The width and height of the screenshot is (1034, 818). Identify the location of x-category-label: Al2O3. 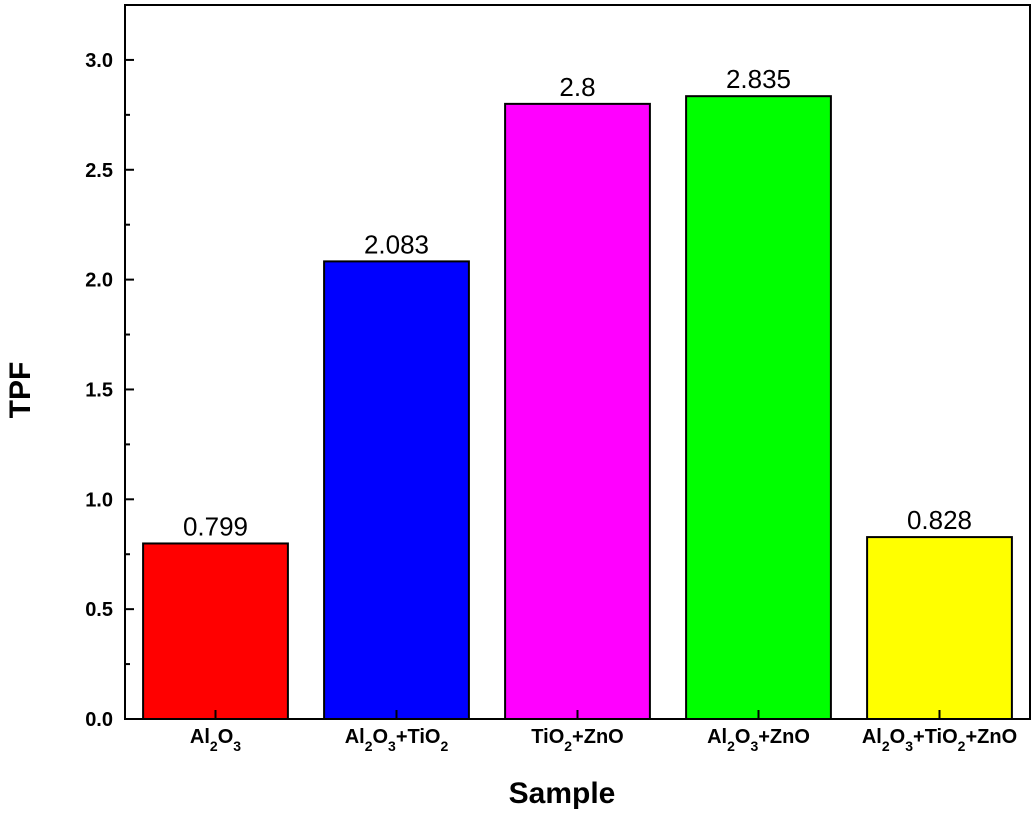
(215, 740).